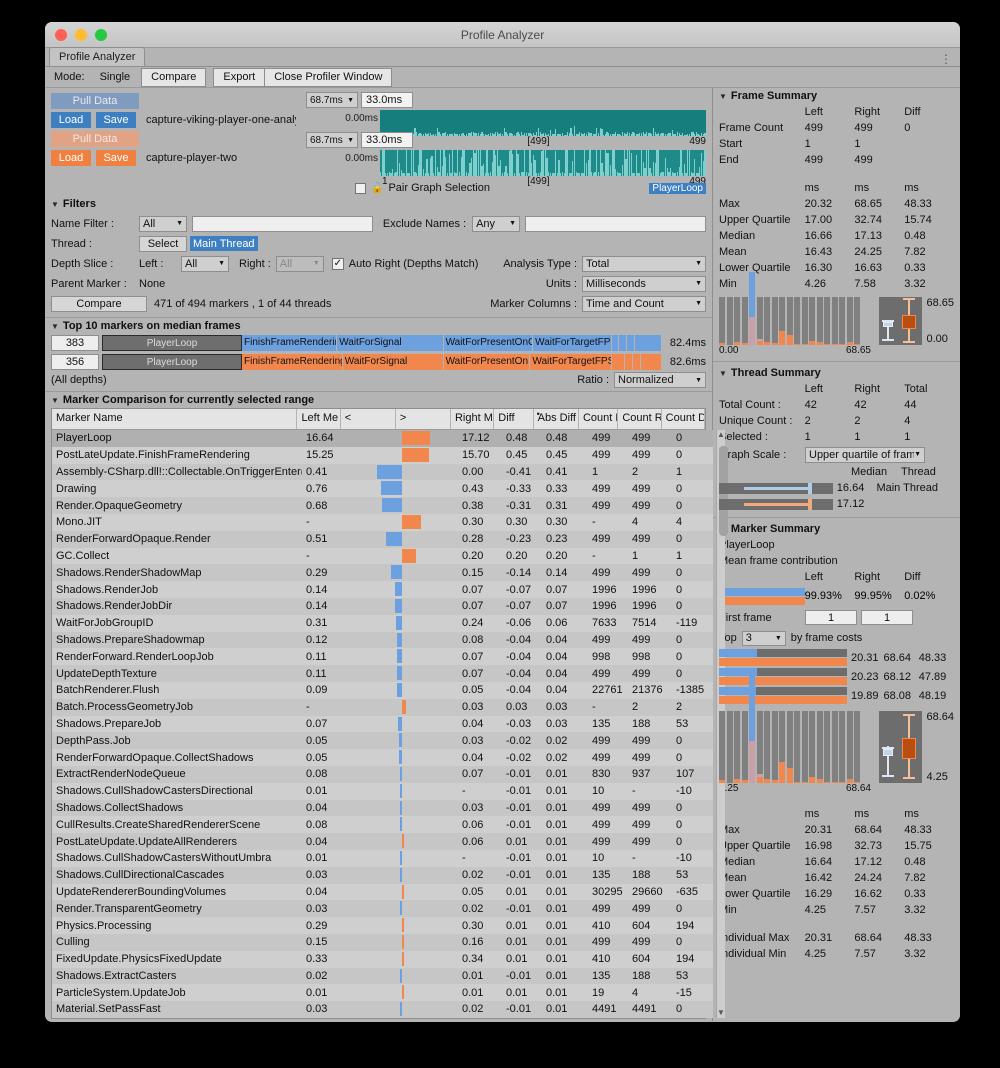 The width and height of the screenshot is (1000, 1068). I want to click on thread-row: 17.12, so click(836, 504).